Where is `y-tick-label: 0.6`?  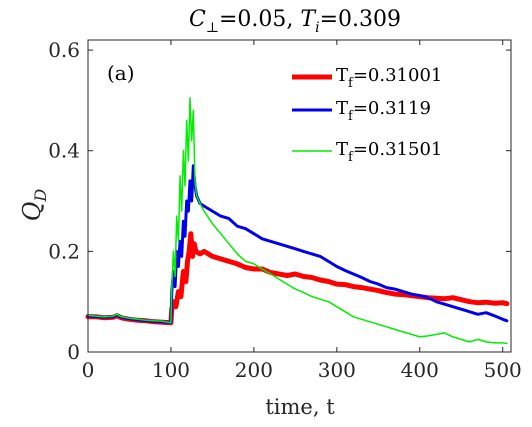
y-tick-label: 0.6 is located at coordinates (64, 50).